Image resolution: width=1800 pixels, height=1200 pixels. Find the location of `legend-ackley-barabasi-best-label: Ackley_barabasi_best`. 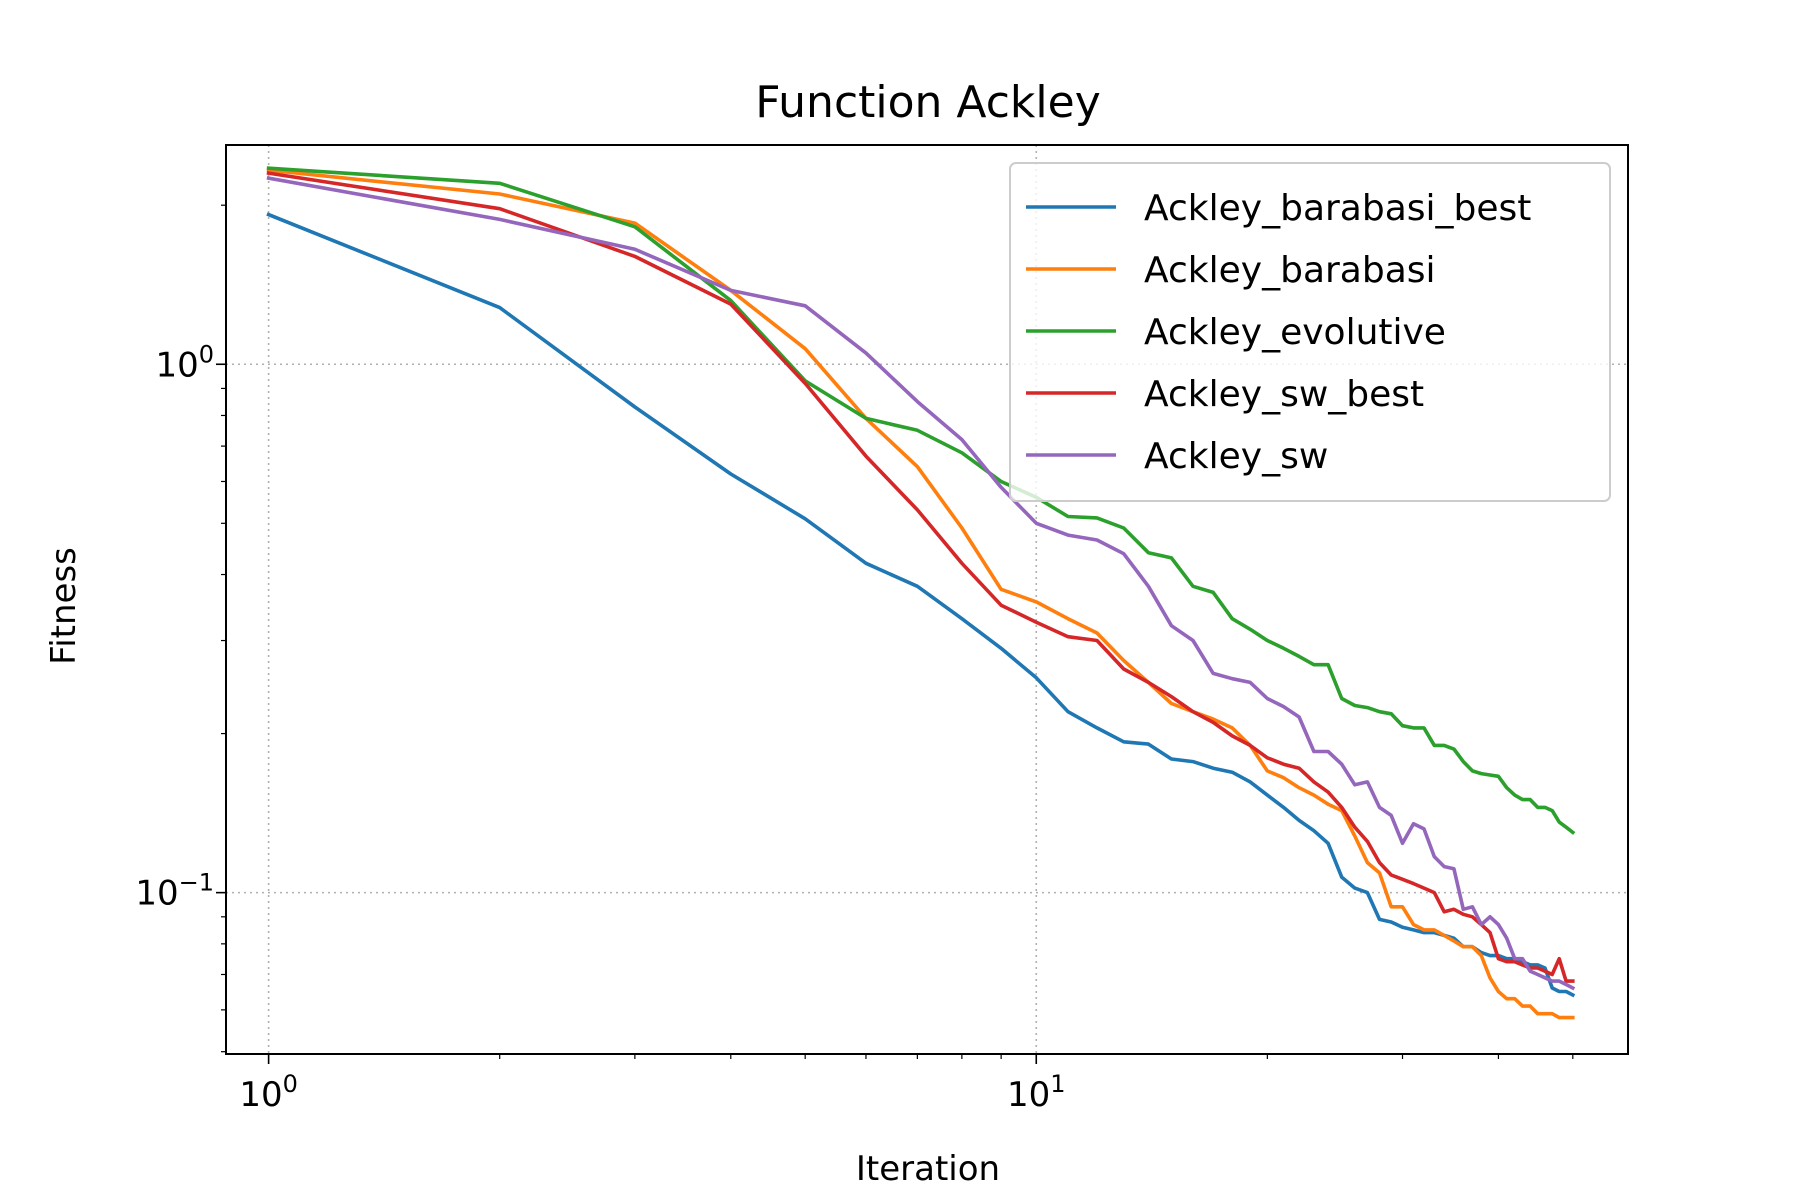

legend-ackley-barabasi-best-label: Ackley_barabasi_best is located at coordinates (1337, 208).